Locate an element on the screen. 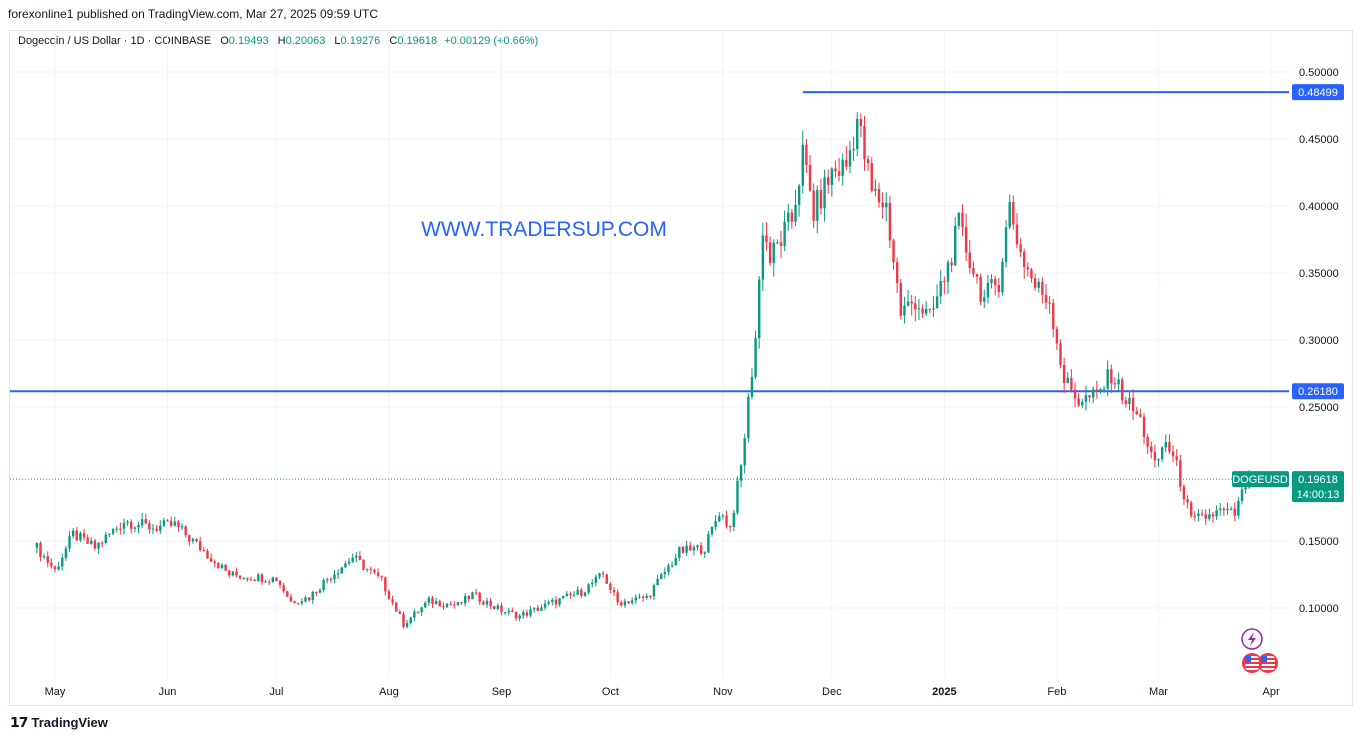 This screenshot has width=1364, height=740. symbol-name: Dogecoin / US Dollar · 1D · COINBASE is located at coordinates (115, 41).